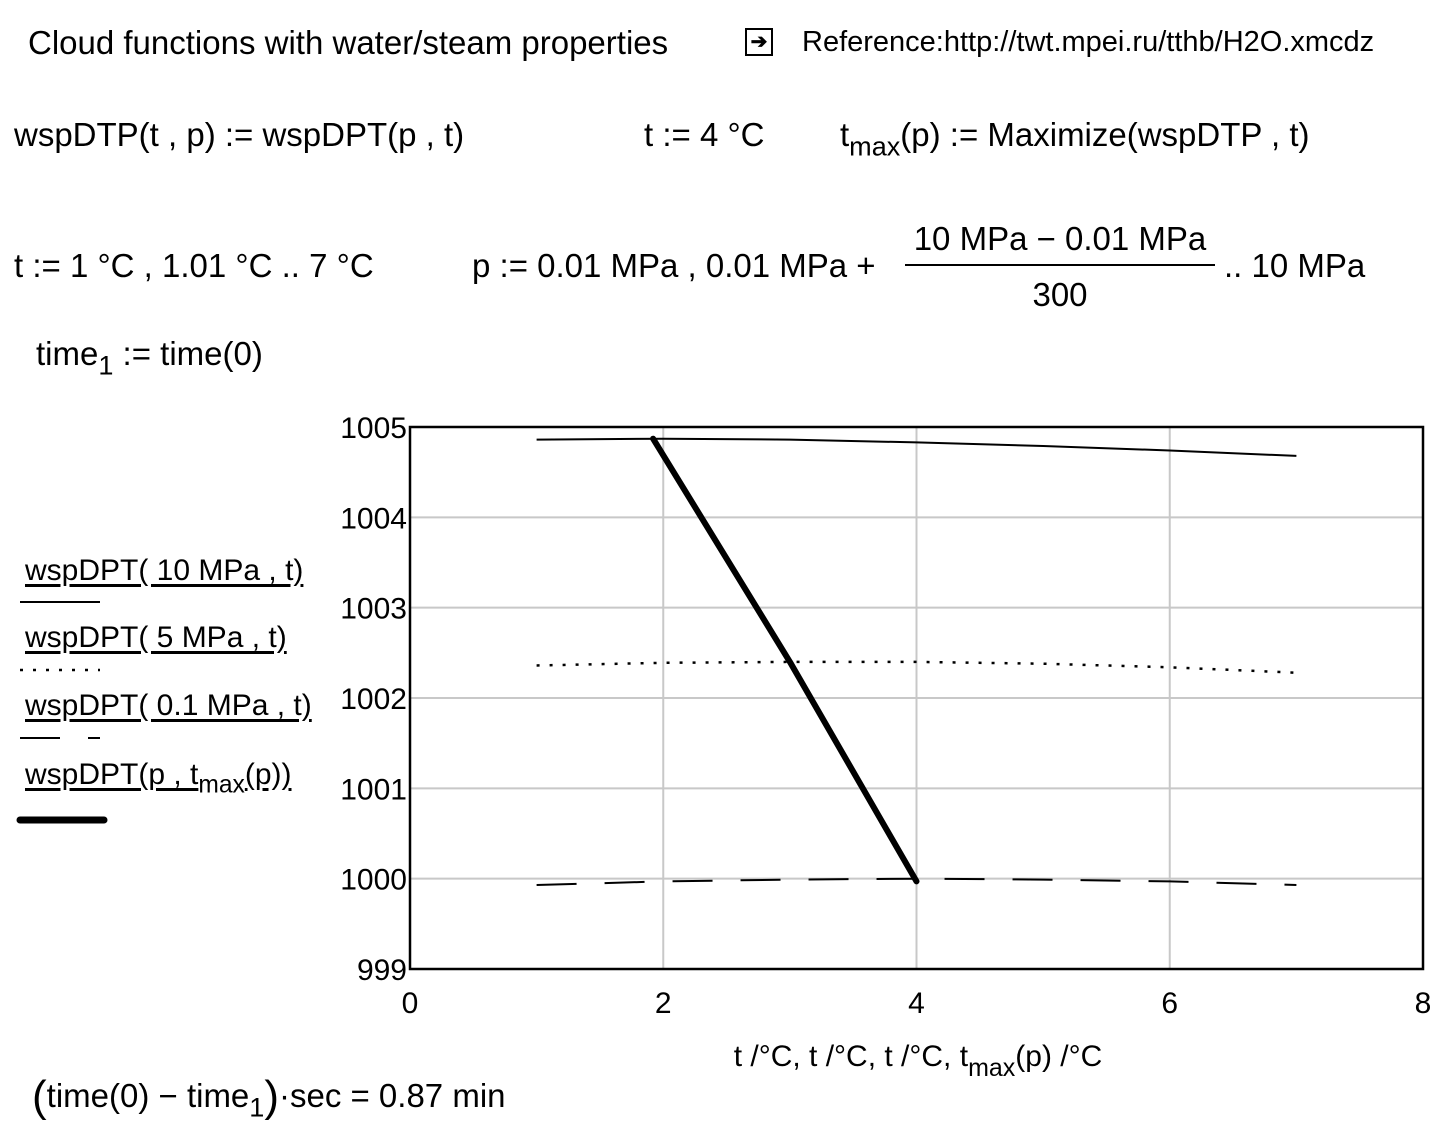 This screenshot has height=1132, width=1437. I want to click on footer-post: ·sec = 0.87 min, so click(392, 1095).